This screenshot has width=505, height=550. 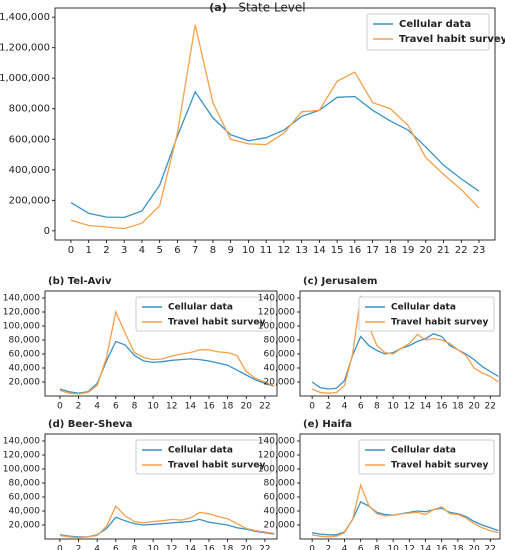 I want to click on y-tick-label: 1,200,000, so click(x=25, y=48).